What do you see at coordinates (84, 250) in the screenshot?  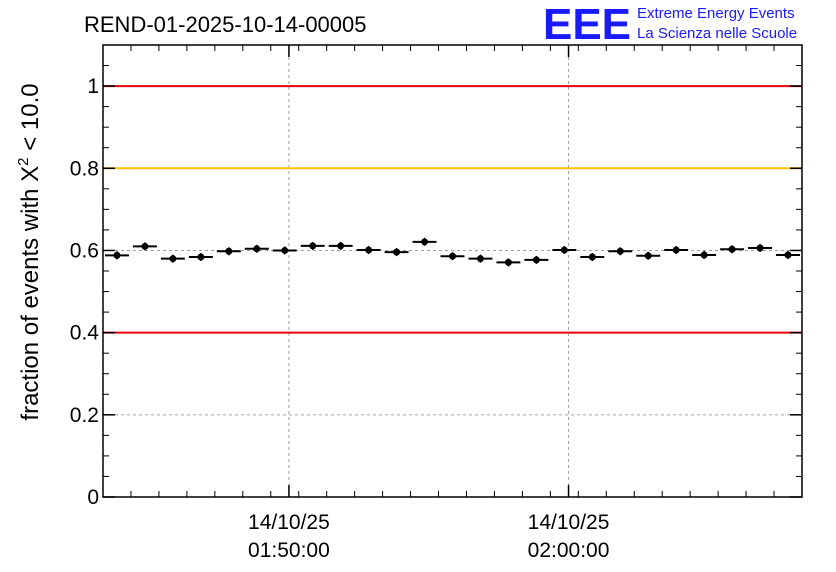 I see `y-tick-label: 0.6` at bounding box center [84, 250].